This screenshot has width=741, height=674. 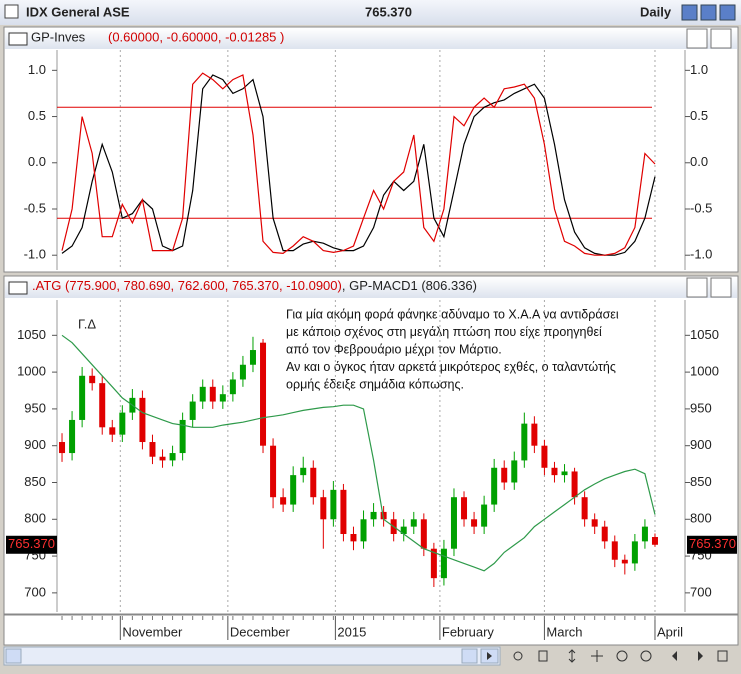 I want to click on y-tick-label: 900, so click(x=35, y=444).